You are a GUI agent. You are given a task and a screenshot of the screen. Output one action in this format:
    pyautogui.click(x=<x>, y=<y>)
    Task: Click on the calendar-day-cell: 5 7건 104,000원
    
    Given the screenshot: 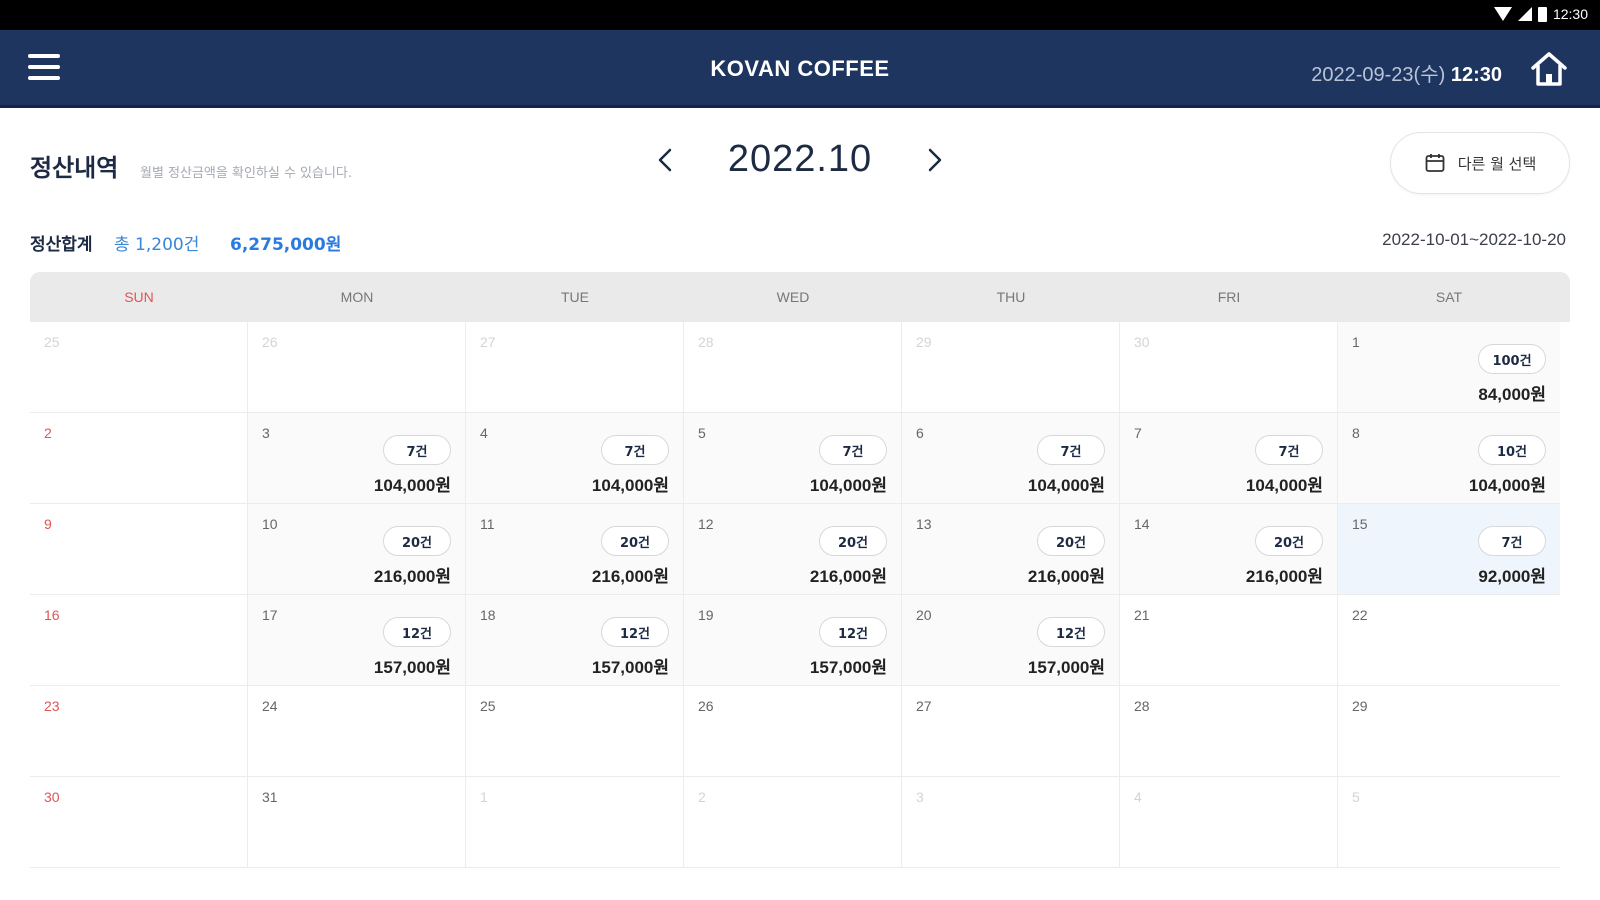 What is the action you would take?
    pyautogui.click(x=793, y=458)
    